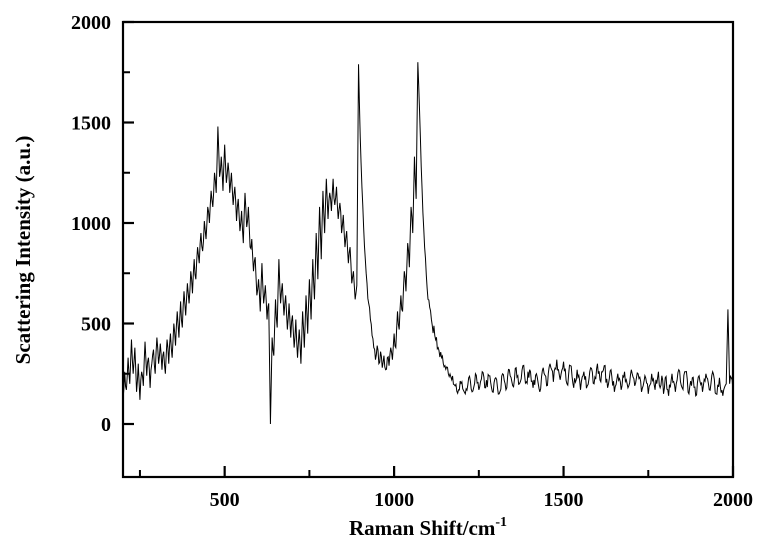 This screenshot has width=771, height=548. I want to click on y-axis-tick-labels: 0 500 1000 1500 2000, so click(91, 224).